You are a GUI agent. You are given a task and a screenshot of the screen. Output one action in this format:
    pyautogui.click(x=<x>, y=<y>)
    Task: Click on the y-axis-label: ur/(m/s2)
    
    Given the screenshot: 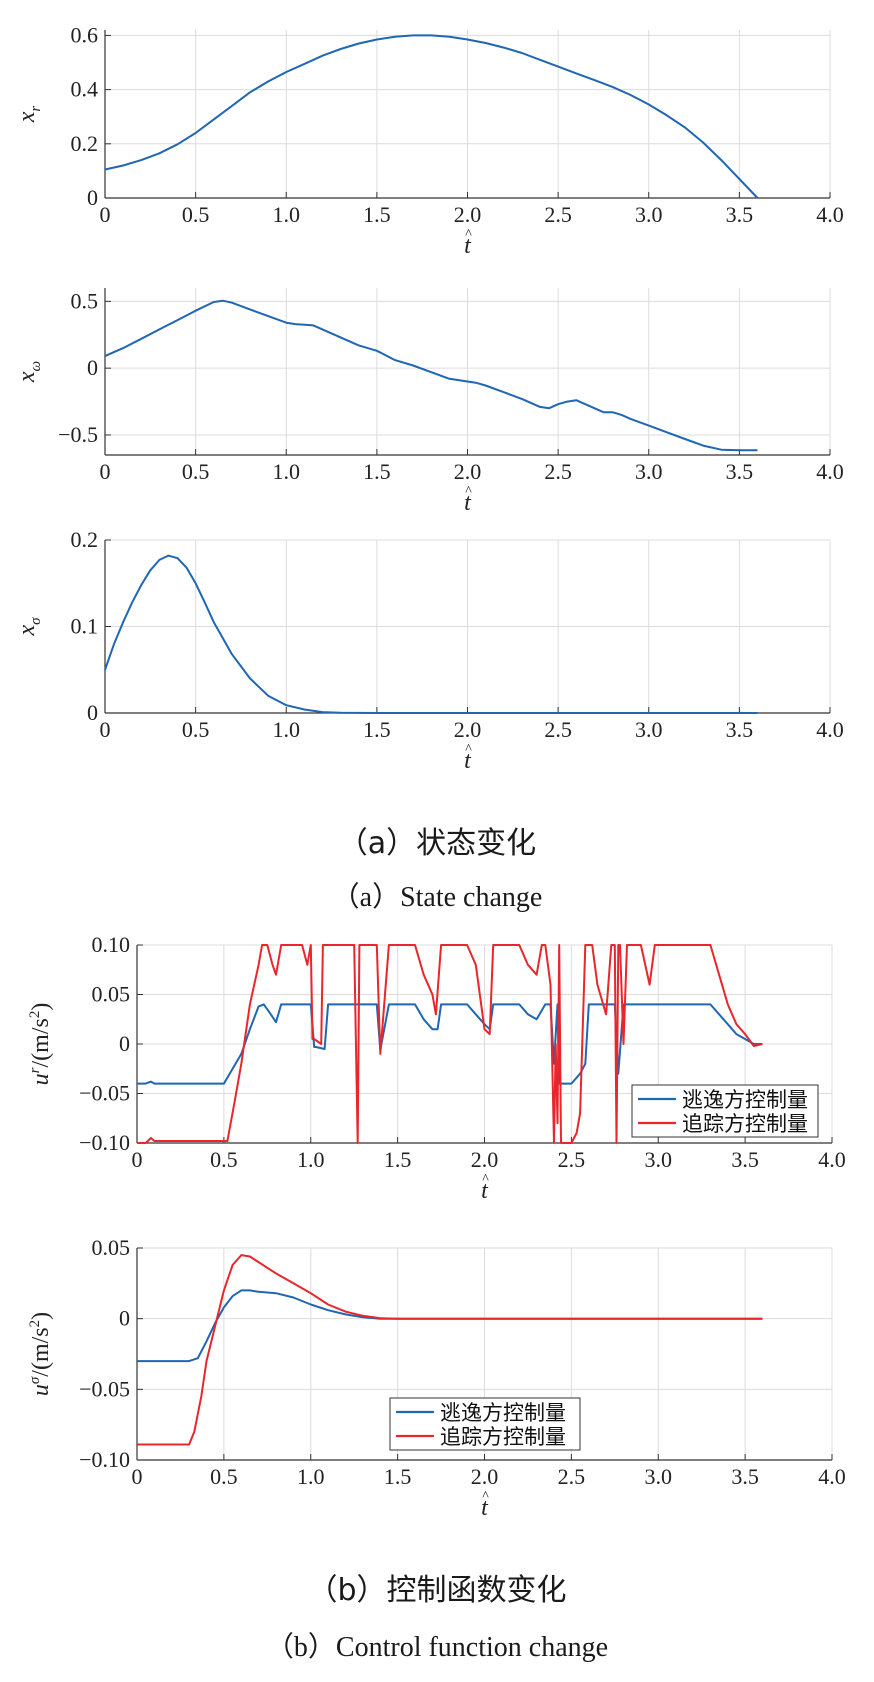 What is the action you would take?
    pyautogui.click(x=40, y=1044)
    